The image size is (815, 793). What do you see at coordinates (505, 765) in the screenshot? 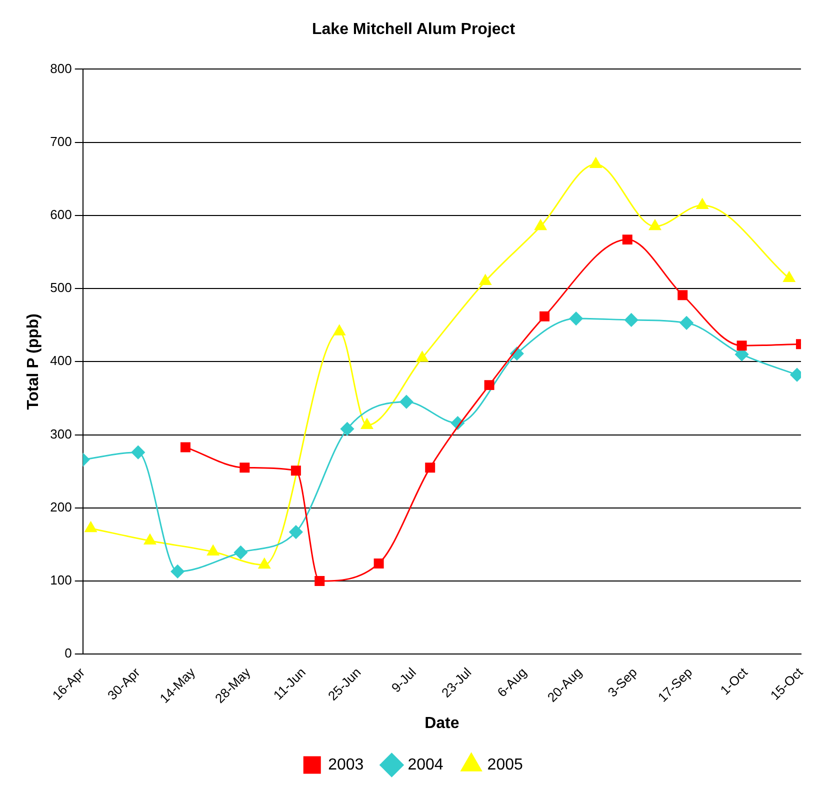
I see `legend-label: 2005` at bounding box center [505, 765].